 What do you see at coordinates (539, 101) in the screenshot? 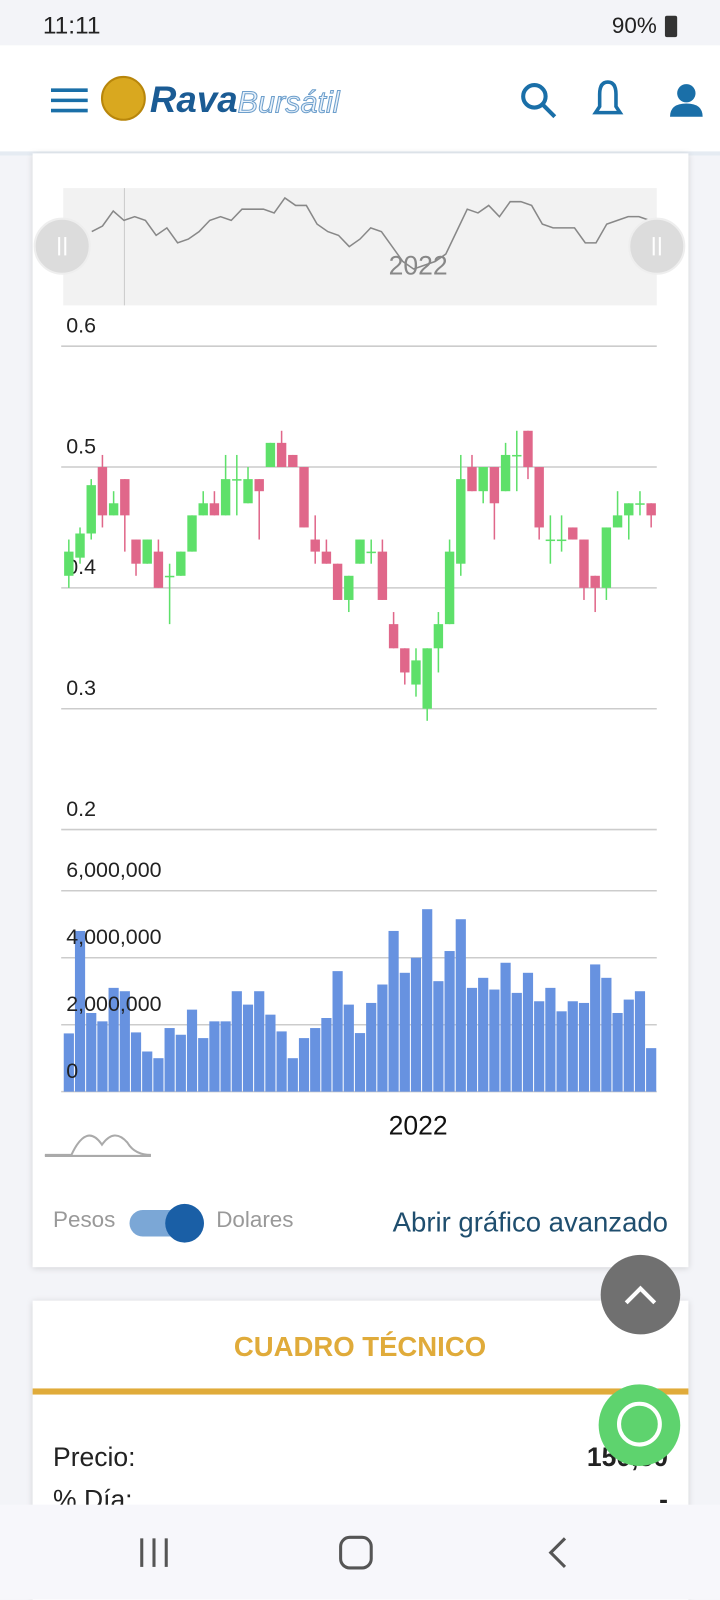
I see `search-icon` at bounding box center [539, 101].